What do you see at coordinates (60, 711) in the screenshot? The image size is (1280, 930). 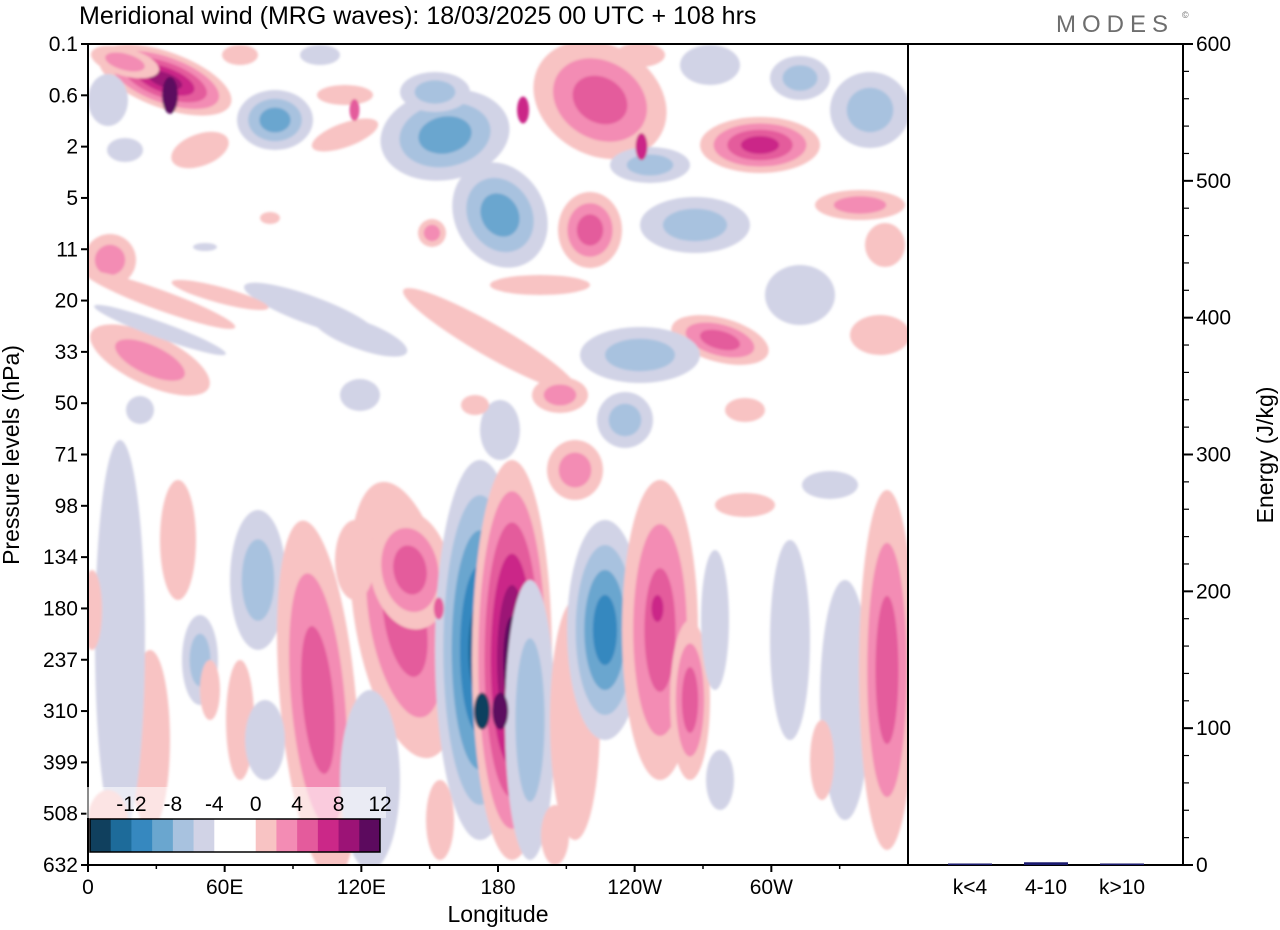 I see `y-tick-label: 310` at bounding box center [60, 711].